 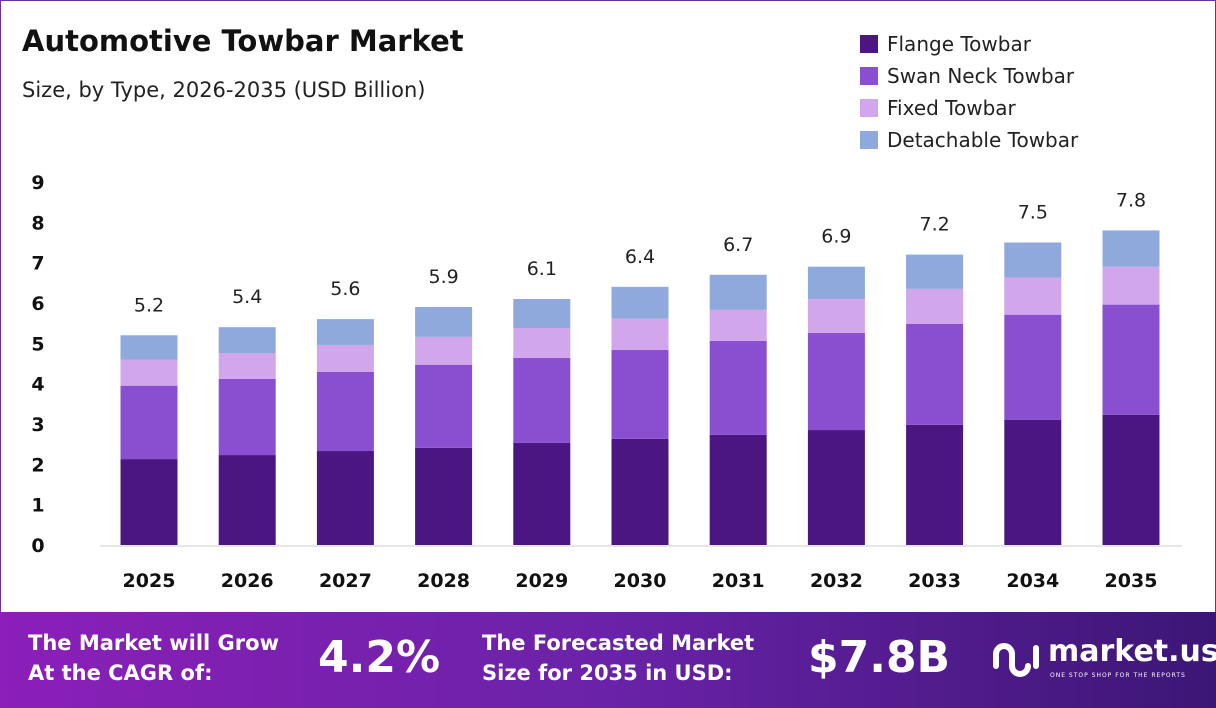 I want to click on cagr-label-2: At the CAGR of:, so click(x=120, y=673).